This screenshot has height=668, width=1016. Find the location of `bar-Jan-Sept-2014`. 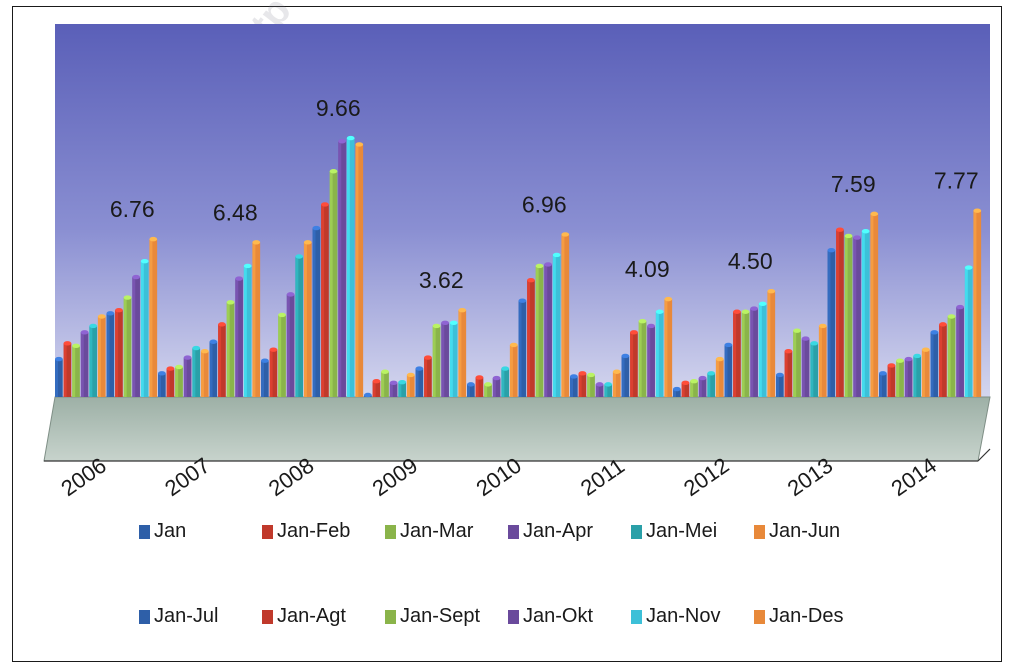

bar-Jan-Sept-2014 is located at coordinates (951, 356).